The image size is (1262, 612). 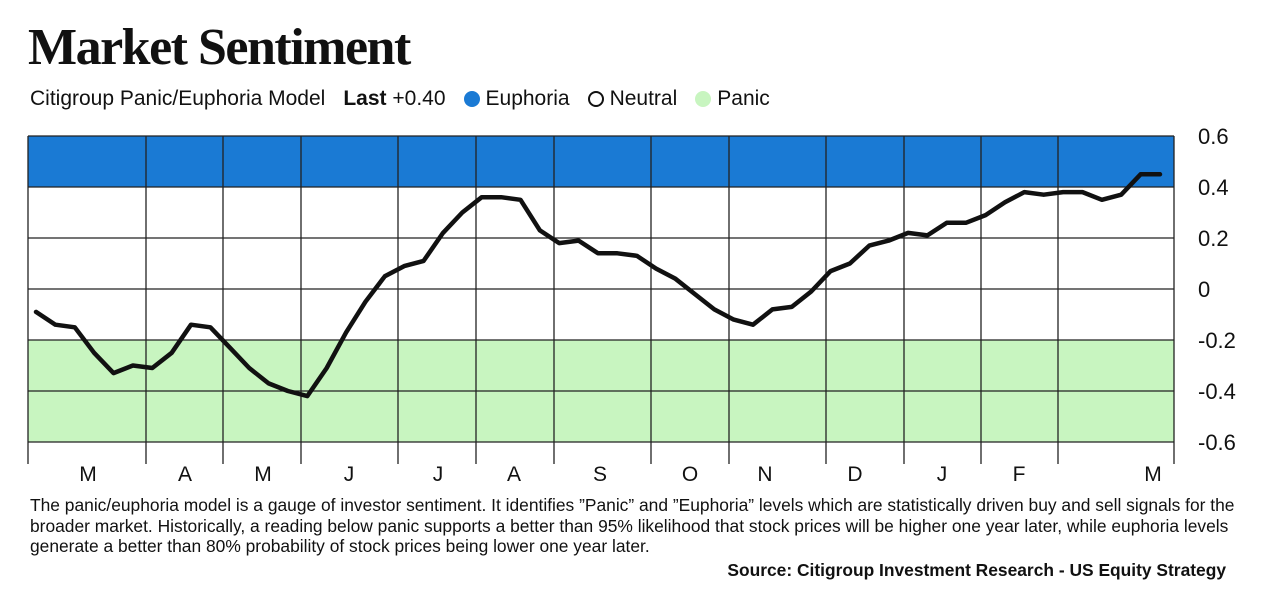 What do you see at coordinates (1217, 391) in the screenshot?
I see `y-tick-label: -0.4` at bounding box center [1217, 391].